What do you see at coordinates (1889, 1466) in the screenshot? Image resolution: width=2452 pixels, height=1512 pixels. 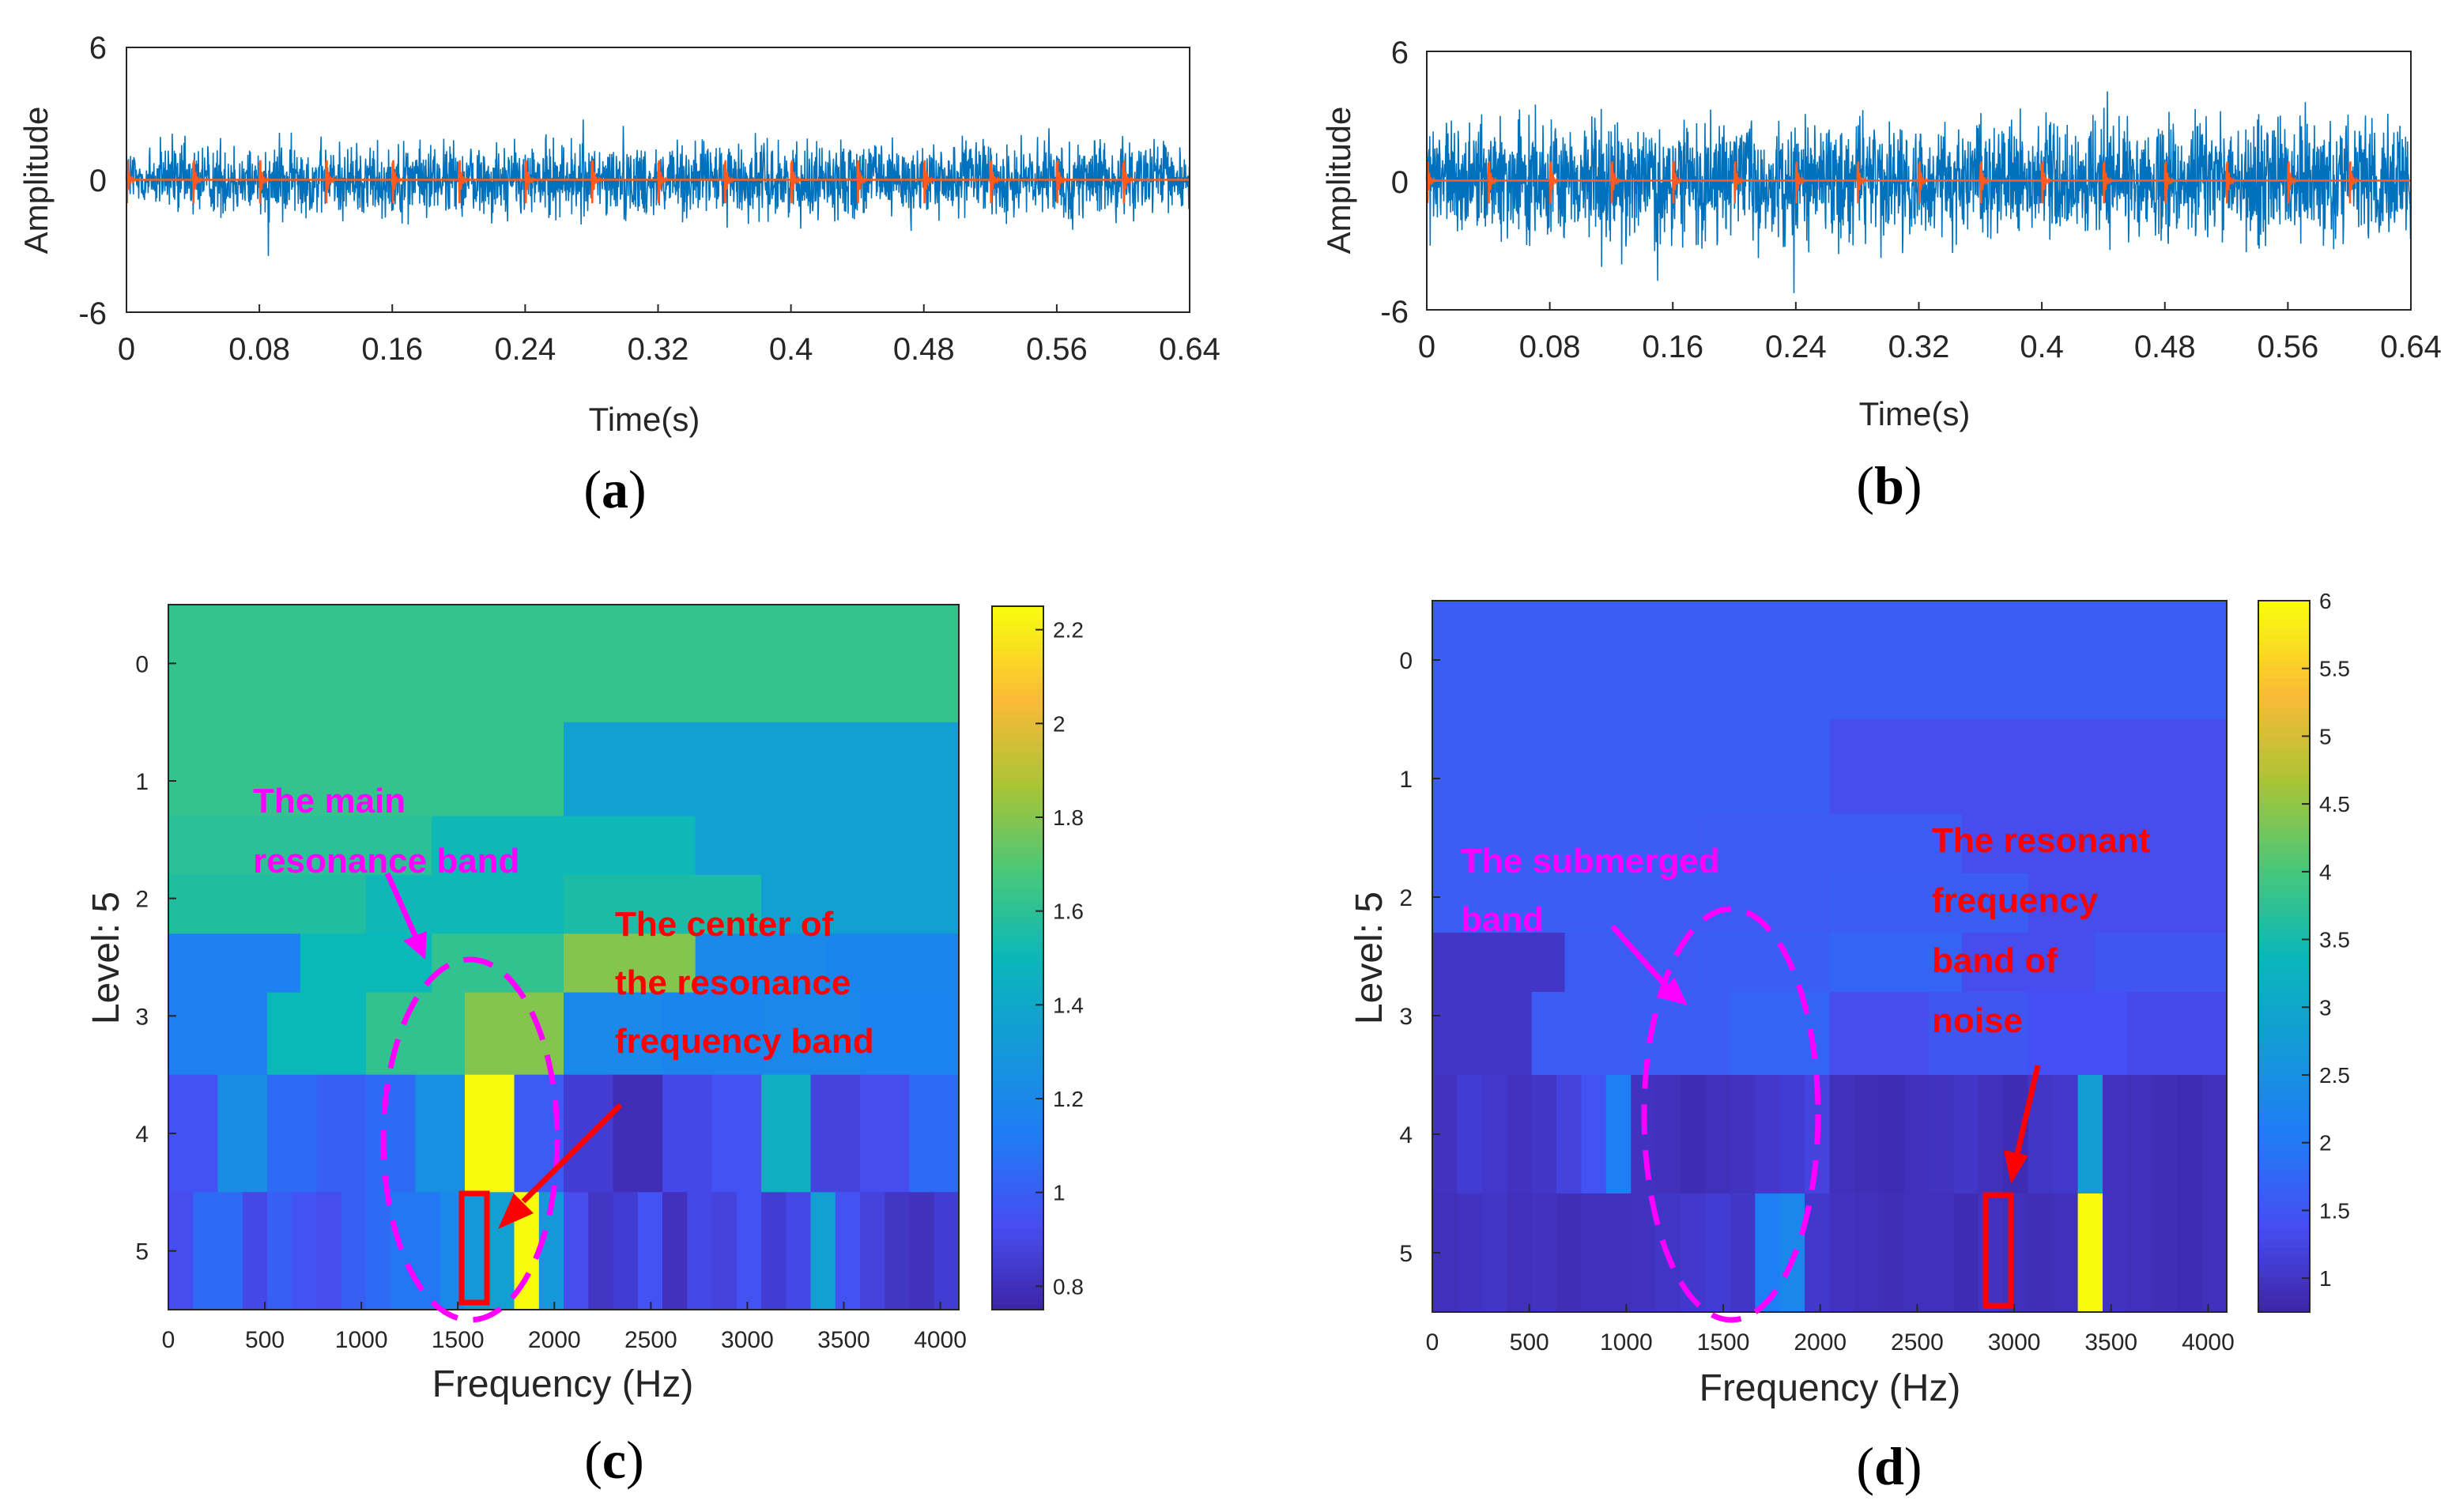 I see `panel-d-label: (d)` at bounding box center [1889, 1466].